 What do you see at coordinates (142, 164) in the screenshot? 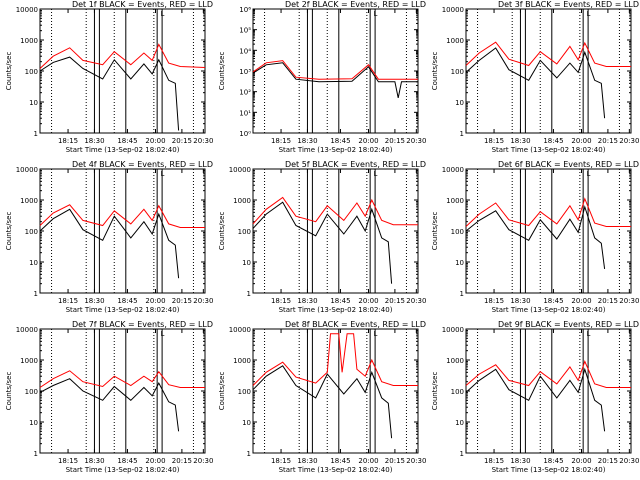
I see `panel-title: Det 4f BLACK = Events, RED = LLD` at bounding box center [142, 164].